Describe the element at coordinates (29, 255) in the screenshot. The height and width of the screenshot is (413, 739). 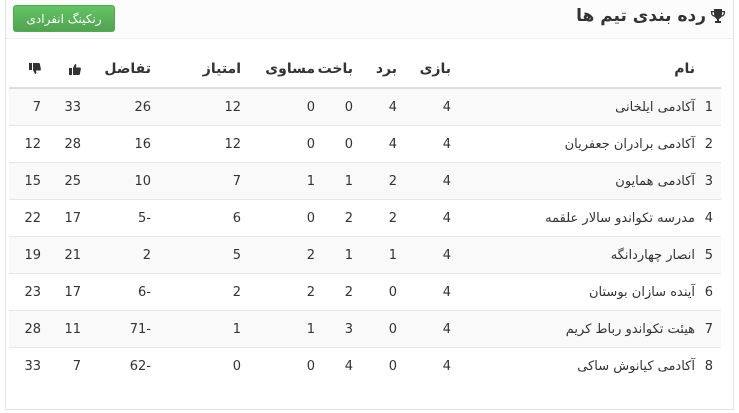
I see `cell-conceded: 19` at that location.